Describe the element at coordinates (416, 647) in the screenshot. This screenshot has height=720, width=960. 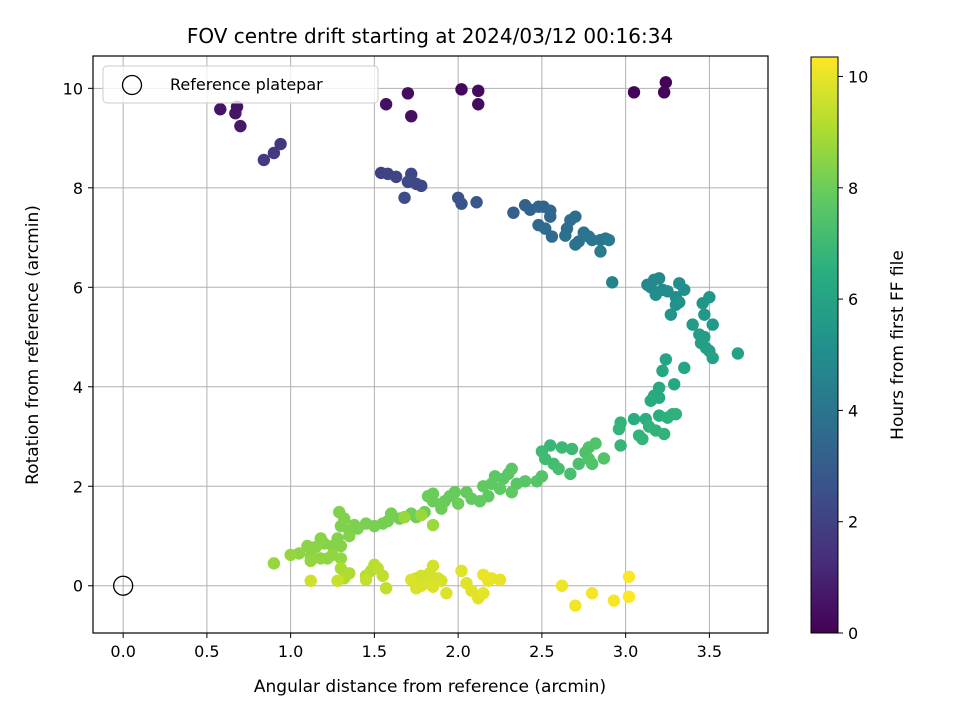
I see `x-axis-ticks: 0.0 0.5 1.0 1.5 2.0 2.5 3.0 3.5` at that location.